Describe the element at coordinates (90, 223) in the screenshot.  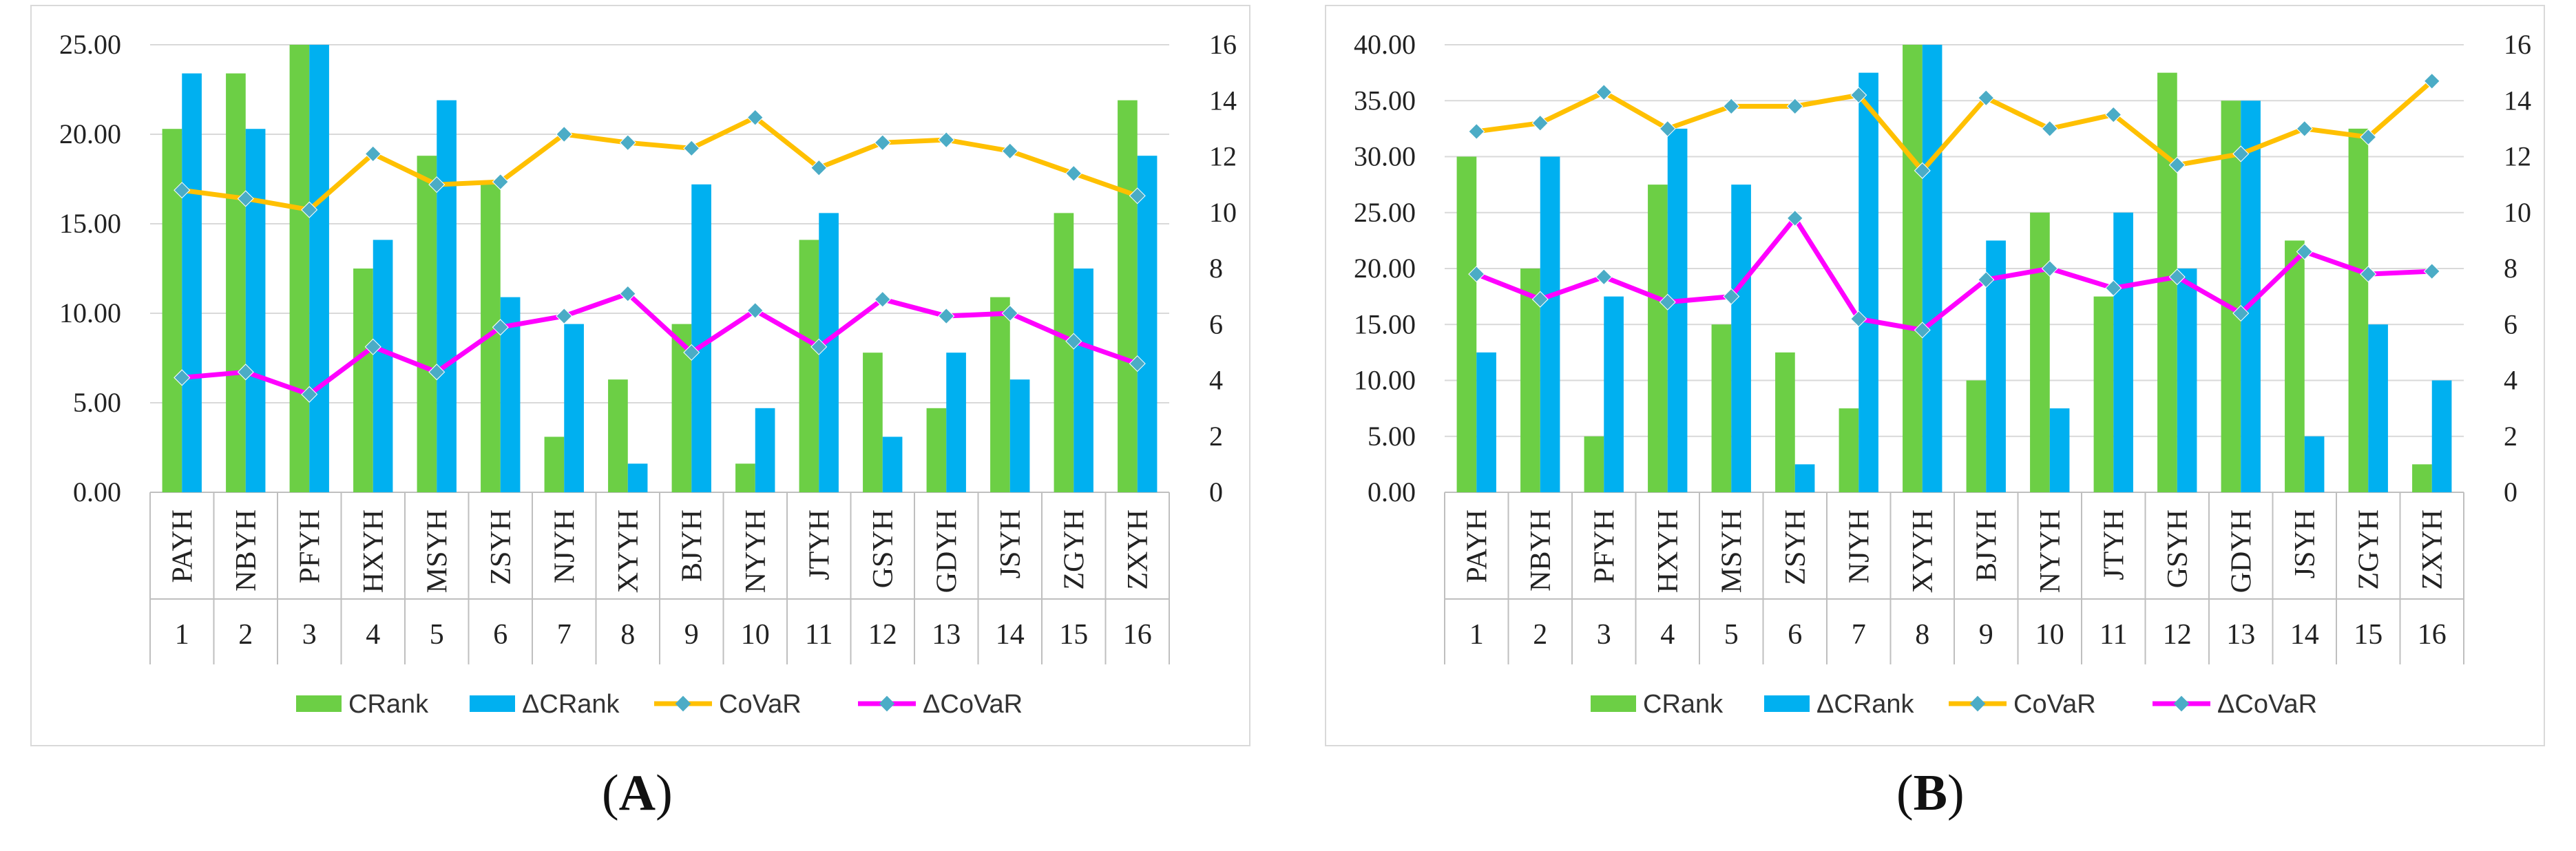
I see `chart-a-left-tick-label: 15.00` at that location.